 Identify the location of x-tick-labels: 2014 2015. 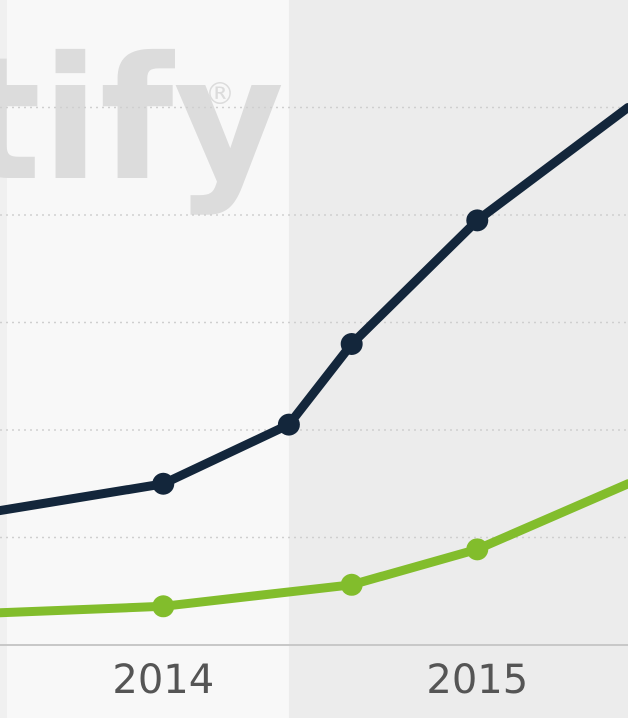
(320, 680).